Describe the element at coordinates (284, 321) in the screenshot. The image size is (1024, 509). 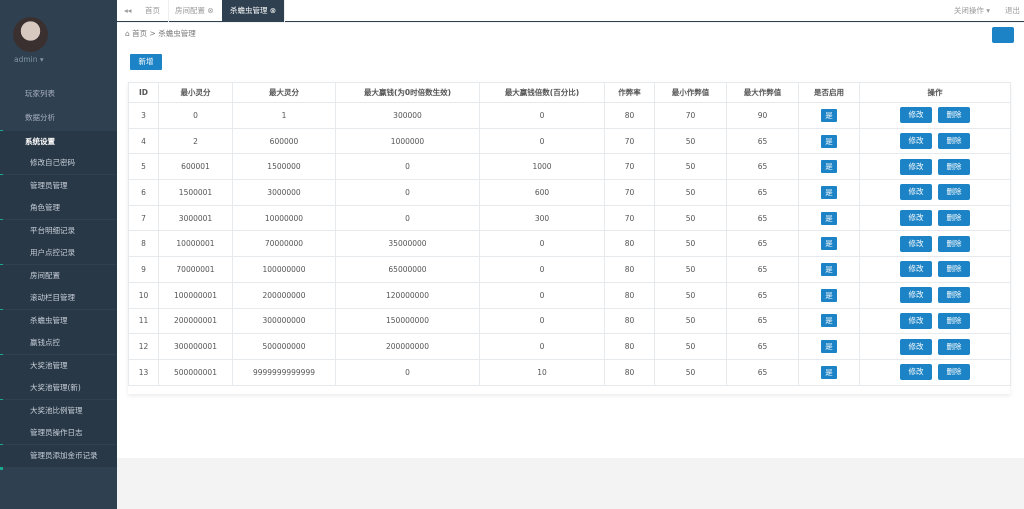
I see `cell: 300000000` at that location.